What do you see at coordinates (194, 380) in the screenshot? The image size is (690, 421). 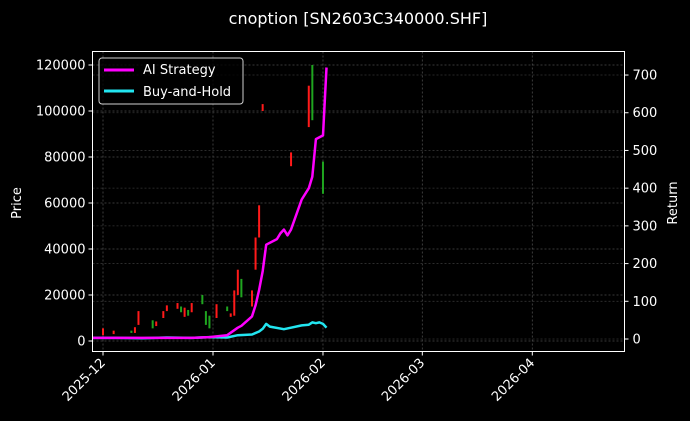 I see `x-tick-label: 2026-01` at bounding box center [194, 380].